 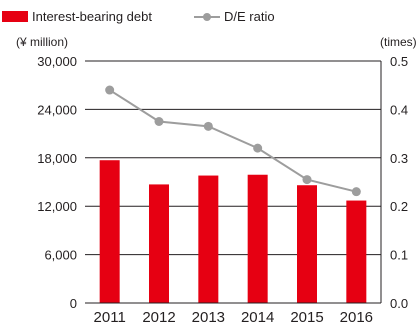 I want to click on bar-2016, so click(x=356, y=251).